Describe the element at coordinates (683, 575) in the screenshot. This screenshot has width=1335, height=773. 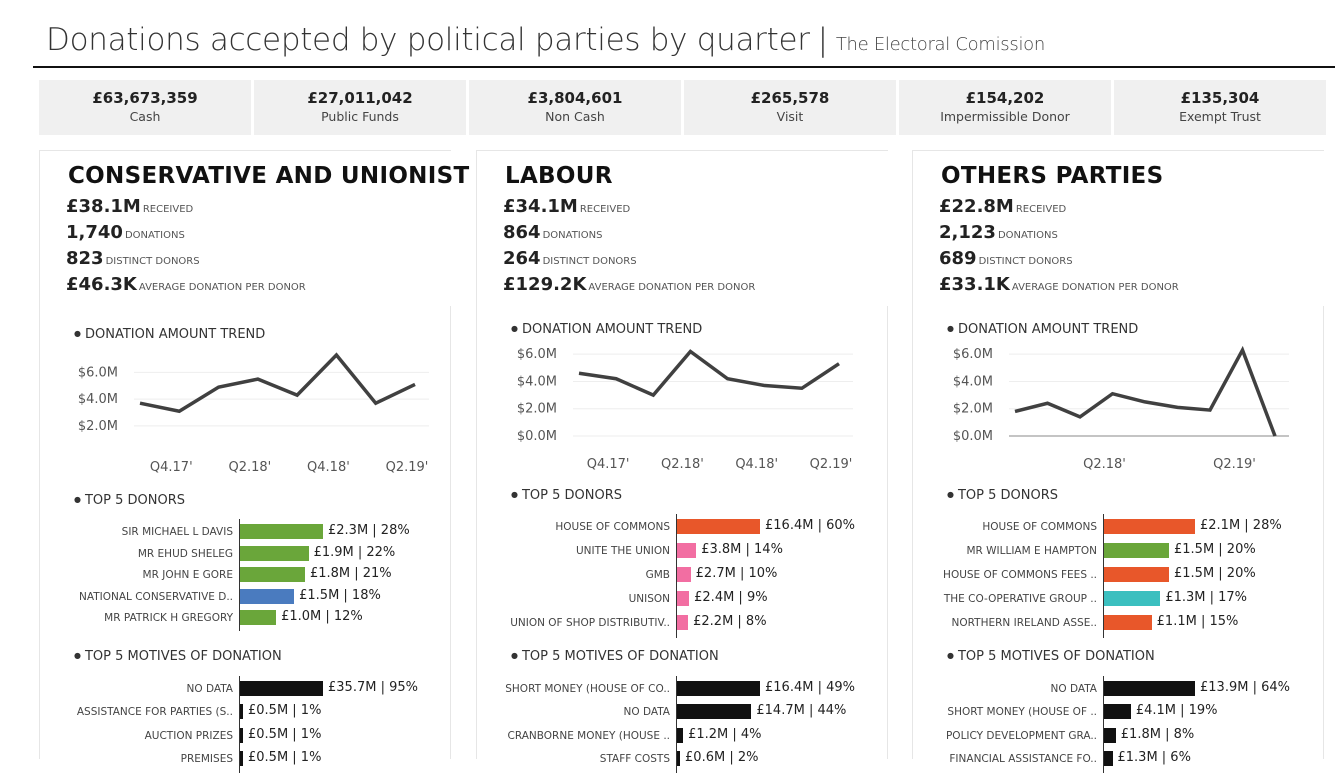
I see `donor-row: GMB£2.7M | 10%` at that location.